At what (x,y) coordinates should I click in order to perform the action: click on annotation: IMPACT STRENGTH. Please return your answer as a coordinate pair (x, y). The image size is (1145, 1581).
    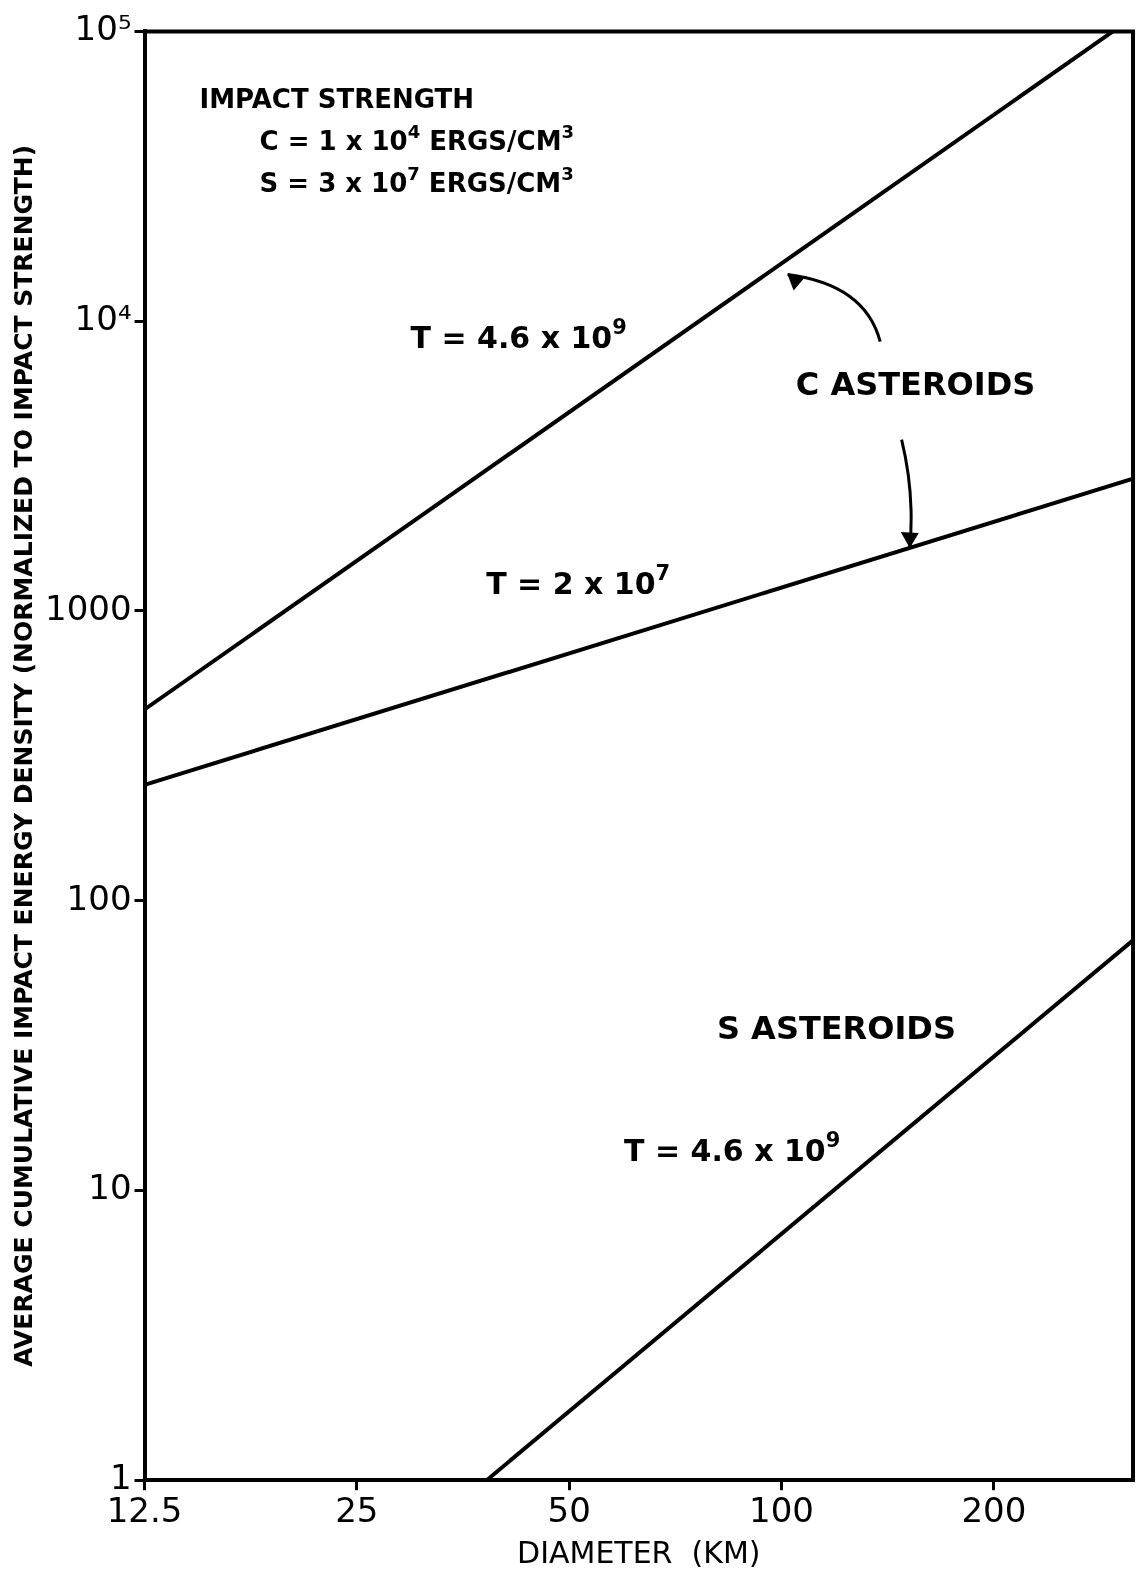
    Looking at the image, I should click on (337, 99).